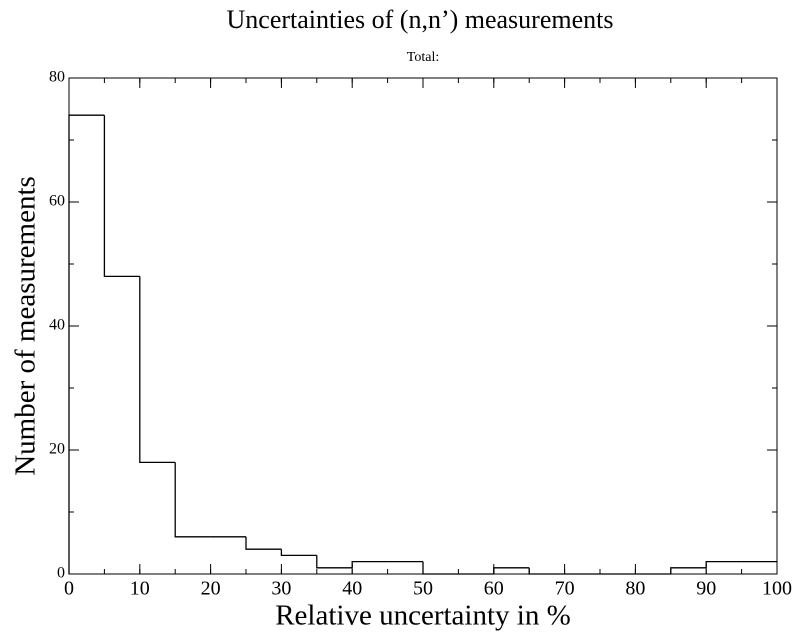  Describe the element at coordinates (281, 589) in the screenshot. I see `x-tick-label: 30` at that location.